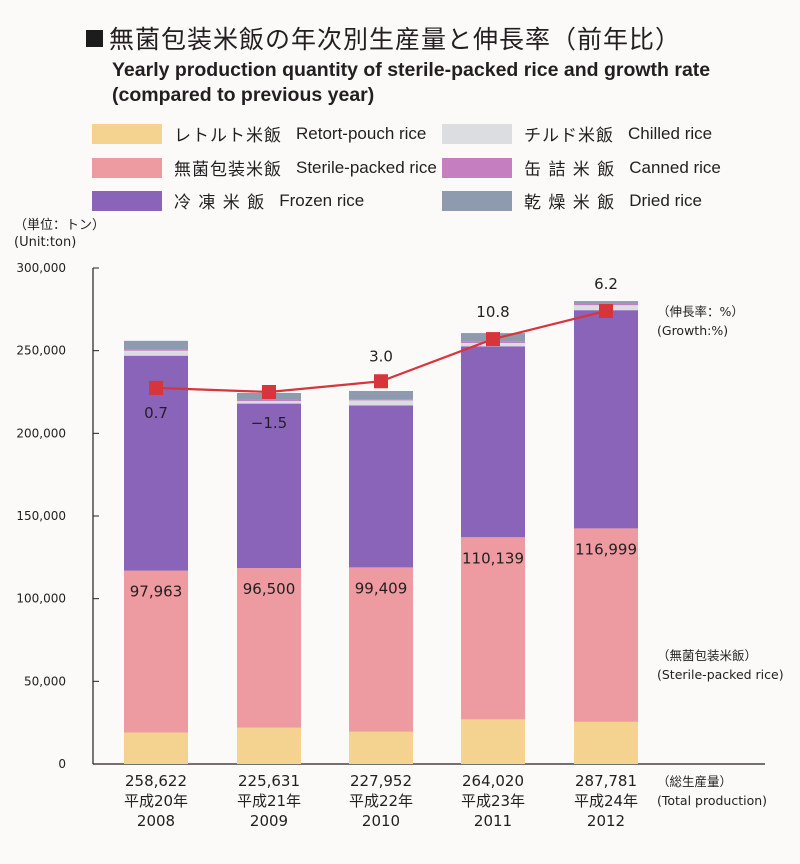 This screenshot has width=800, height=864. What do you see at coordinates (156, 592) in the screenshot?
I see `sterile-value-label: 97,963` at bounding box center [156, 592].